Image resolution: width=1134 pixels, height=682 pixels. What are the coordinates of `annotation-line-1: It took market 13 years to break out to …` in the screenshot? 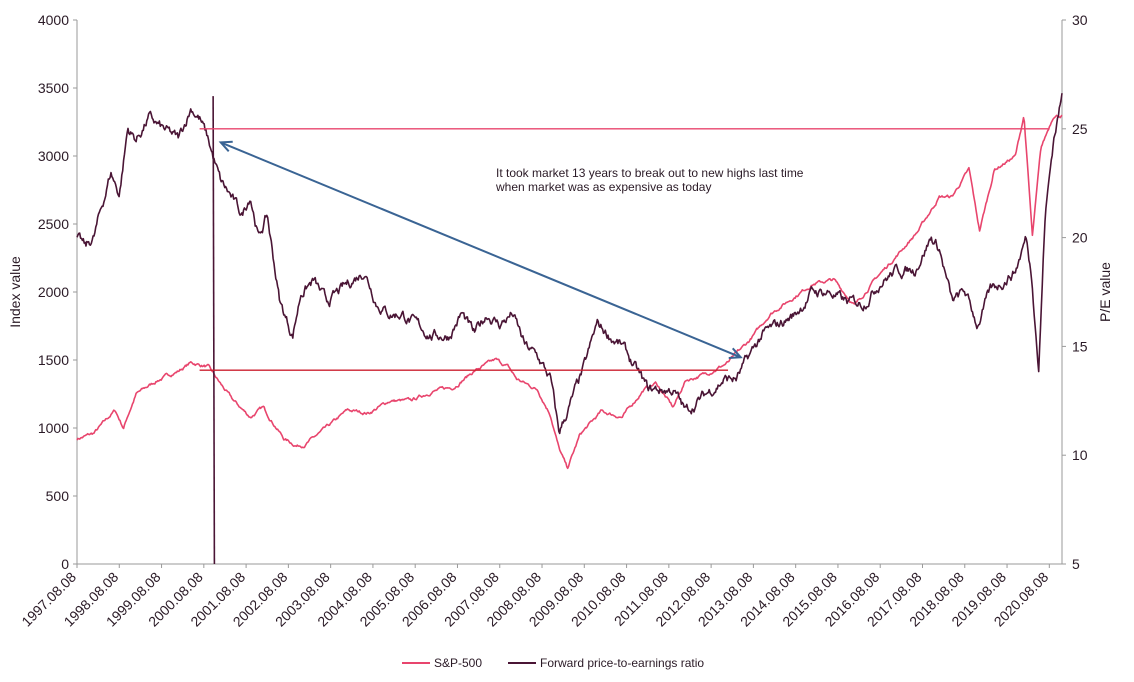 It's located at (650, 173).